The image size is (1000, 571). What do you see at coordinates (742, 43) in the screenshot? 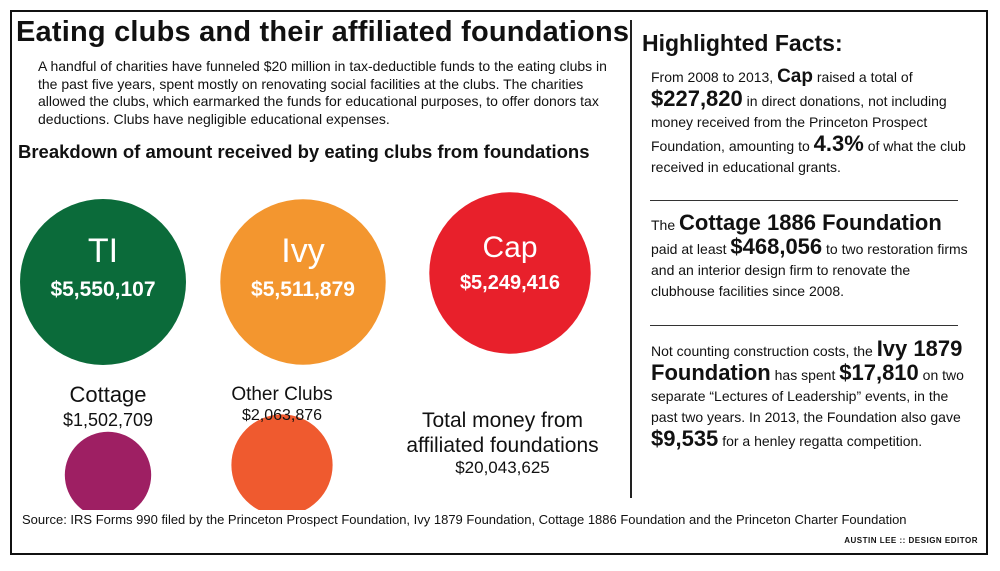
I see `facts-title: Highlighted Facts:` at bounding box center [742, 43].